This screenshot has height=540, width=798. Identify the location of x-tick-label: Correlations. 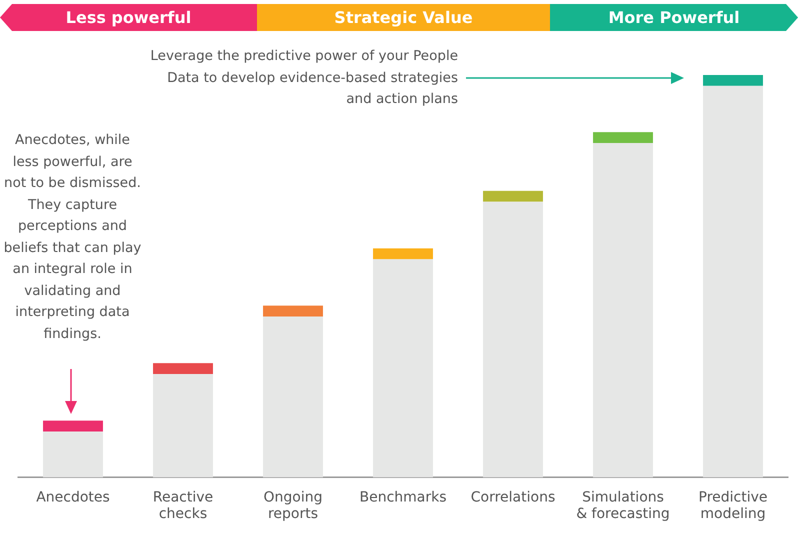
(513, 497).